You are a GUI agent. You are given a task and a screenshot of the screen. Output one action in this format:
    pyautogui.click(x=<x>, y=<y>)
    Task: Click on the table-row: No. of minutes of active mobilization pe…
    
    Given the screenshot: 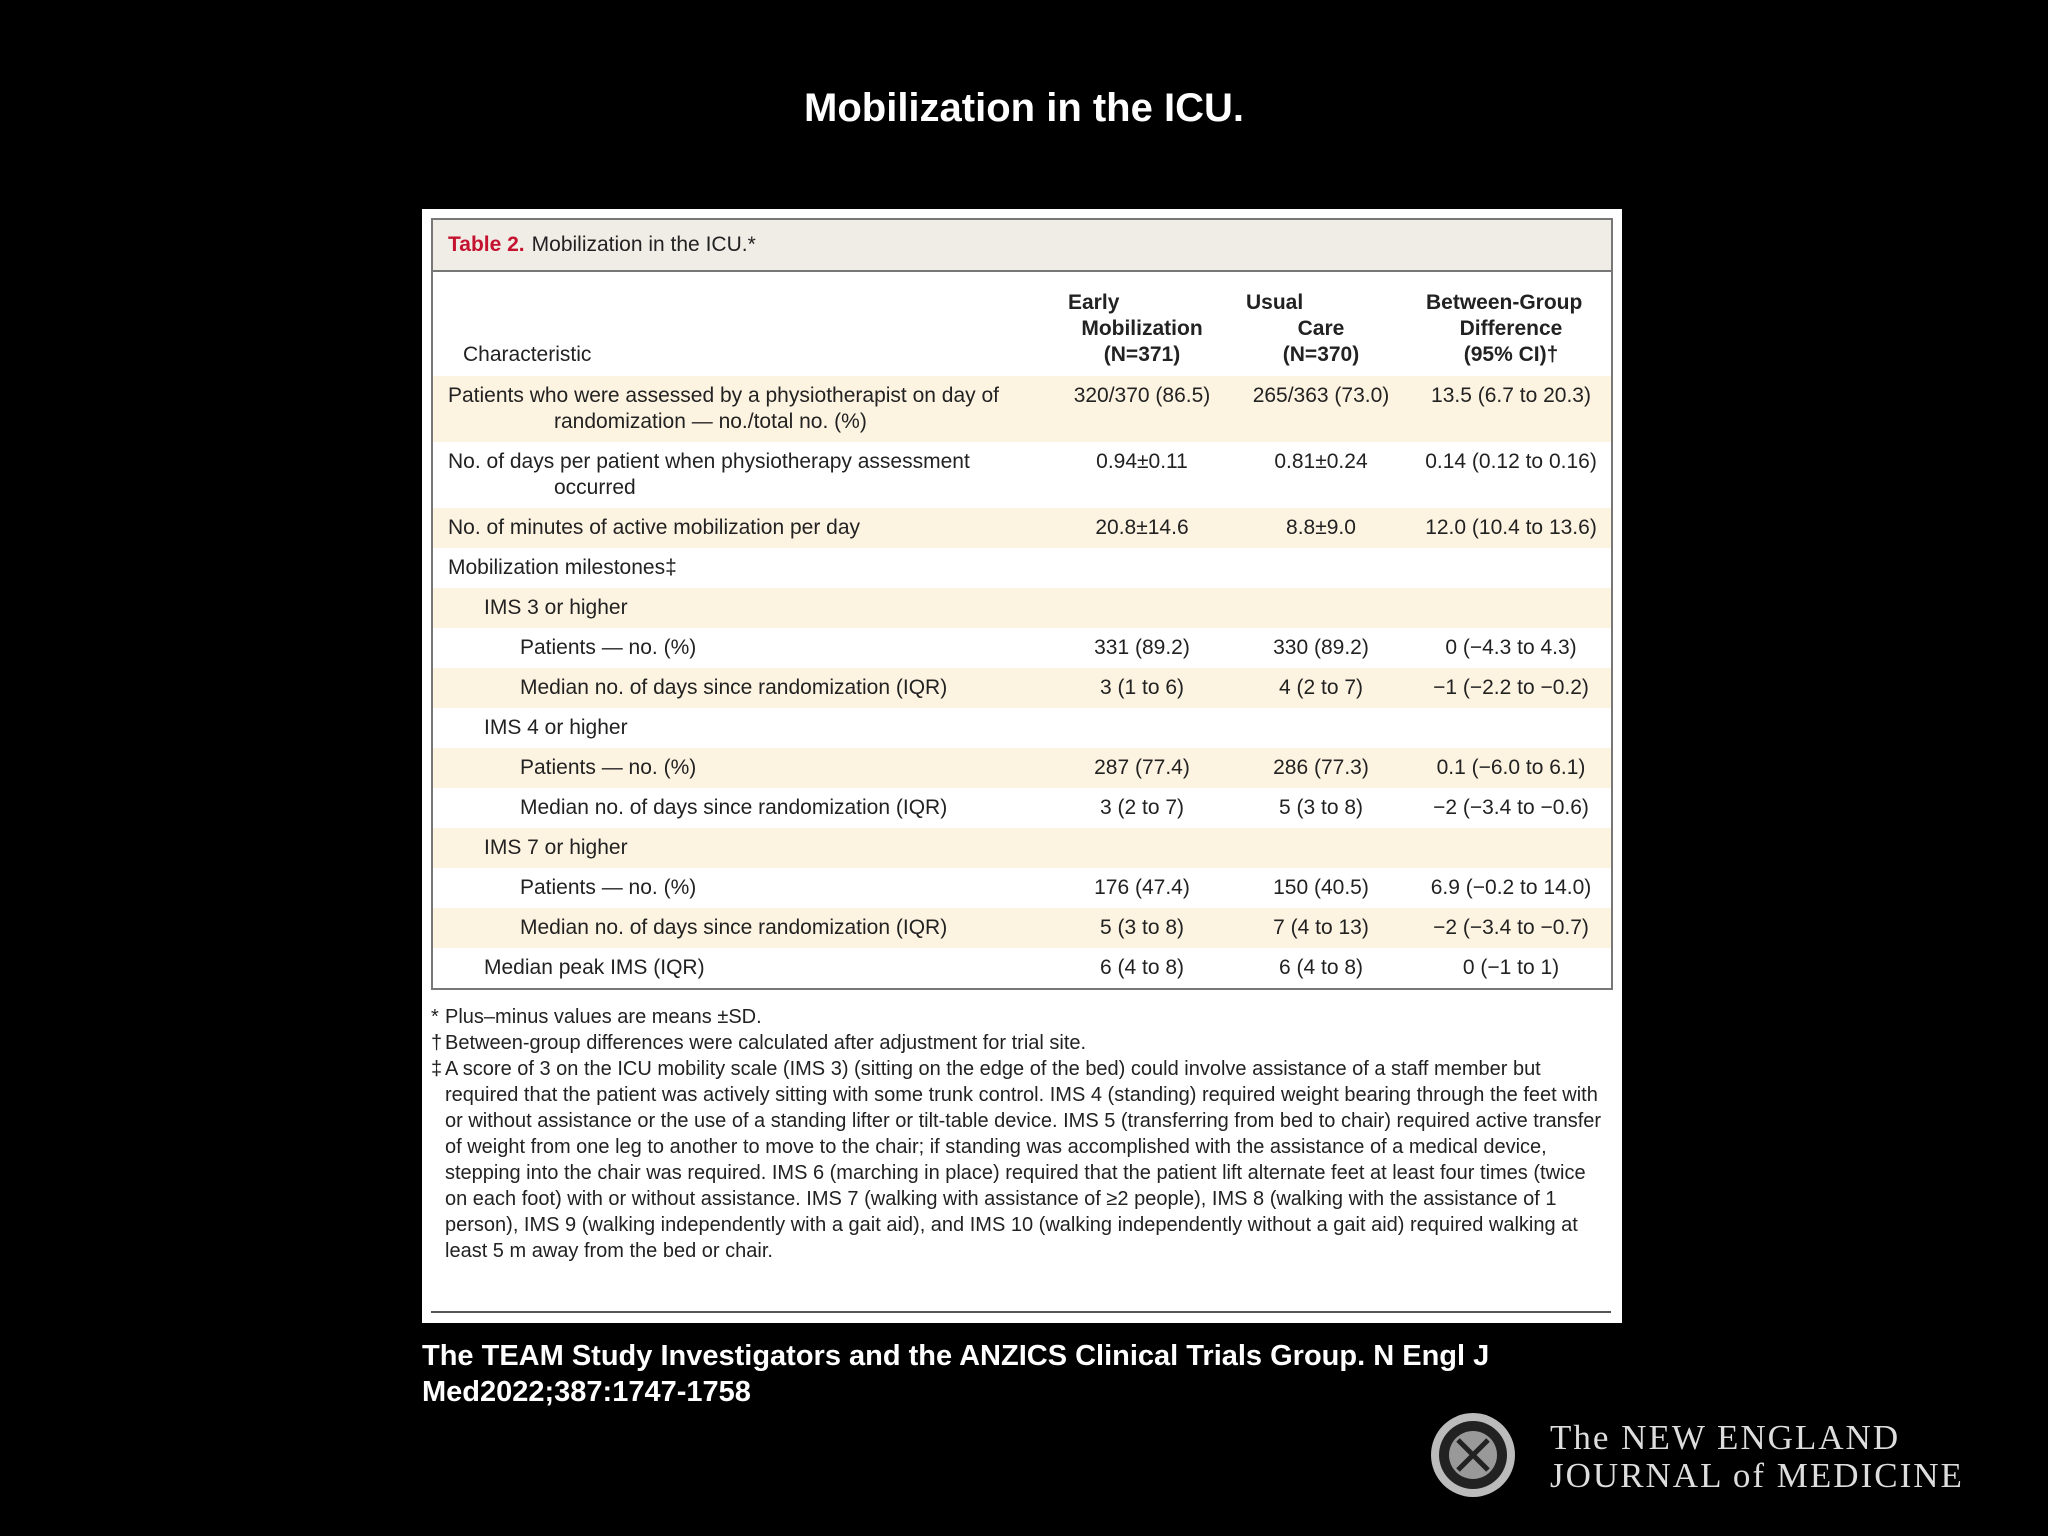 What is the action you would take?
    pyautogui.click(x=1022, y=528)
    